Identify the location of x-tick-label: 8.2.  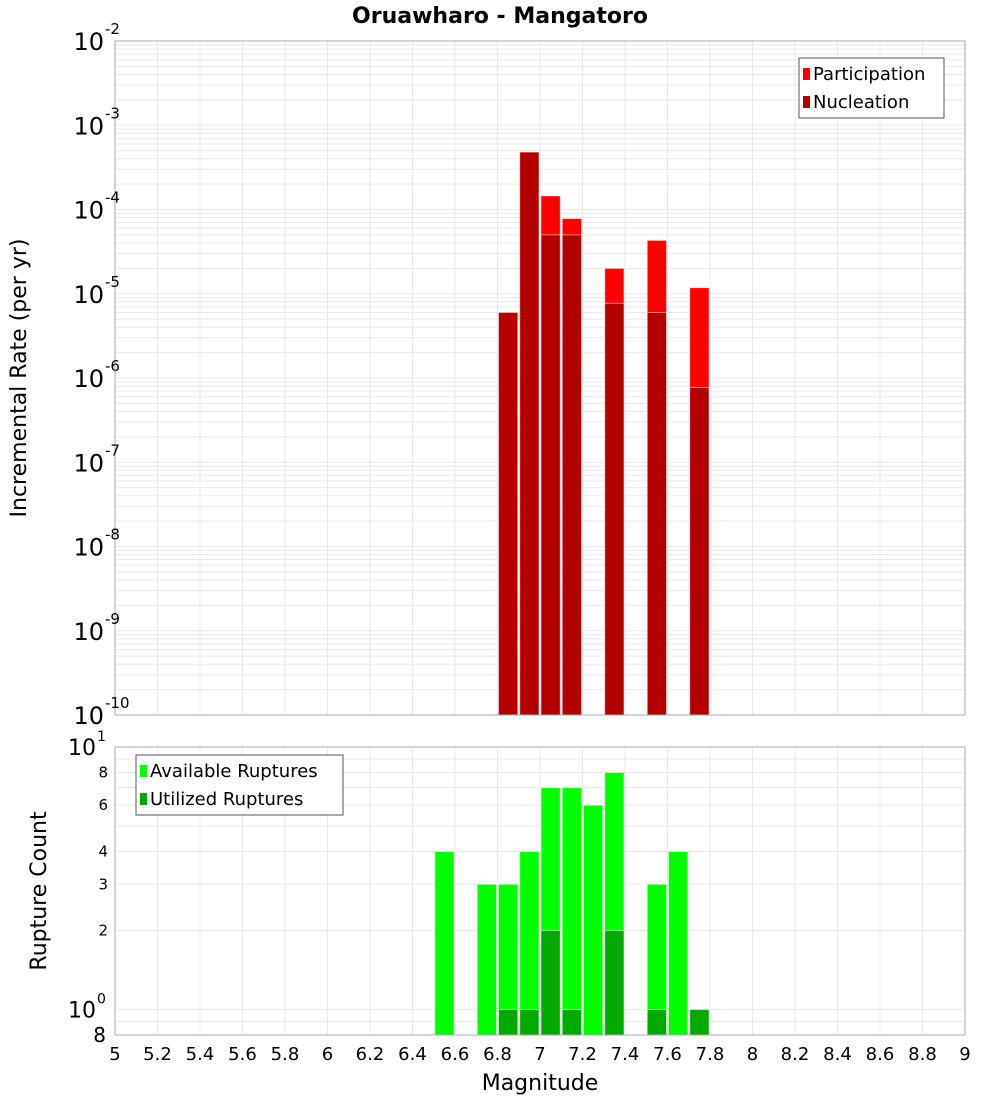
(795, 1054).